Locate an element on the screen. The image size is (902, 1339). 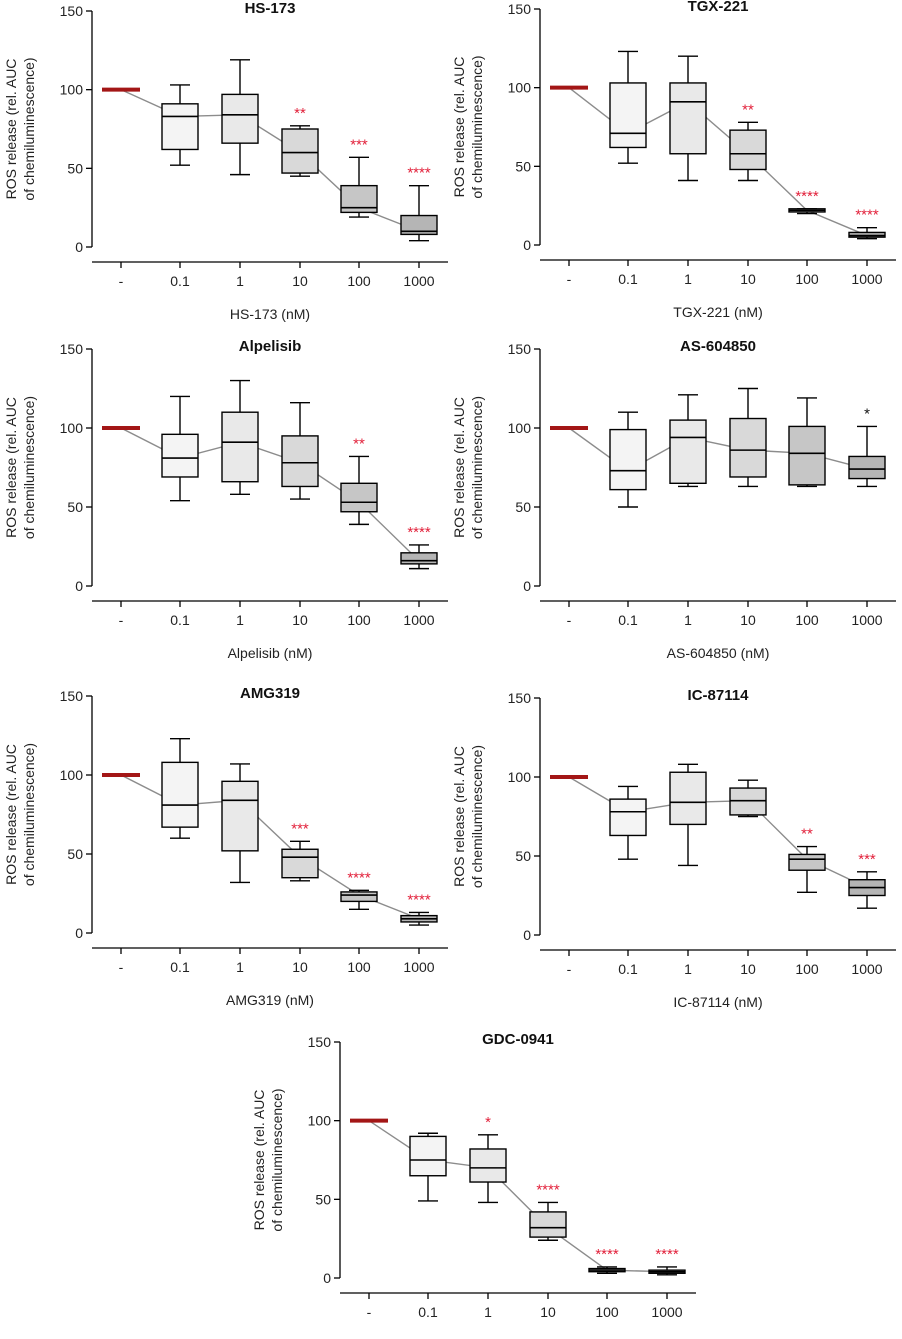
panel-title: GDC-0941 is located at coordinates (518, 1039).